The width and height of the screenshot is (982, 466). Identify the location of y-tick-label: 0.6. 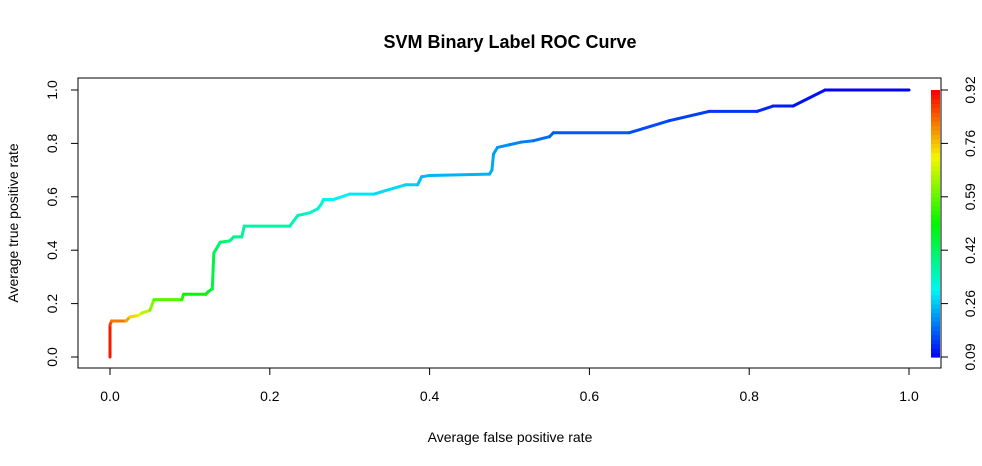
(52, 197).